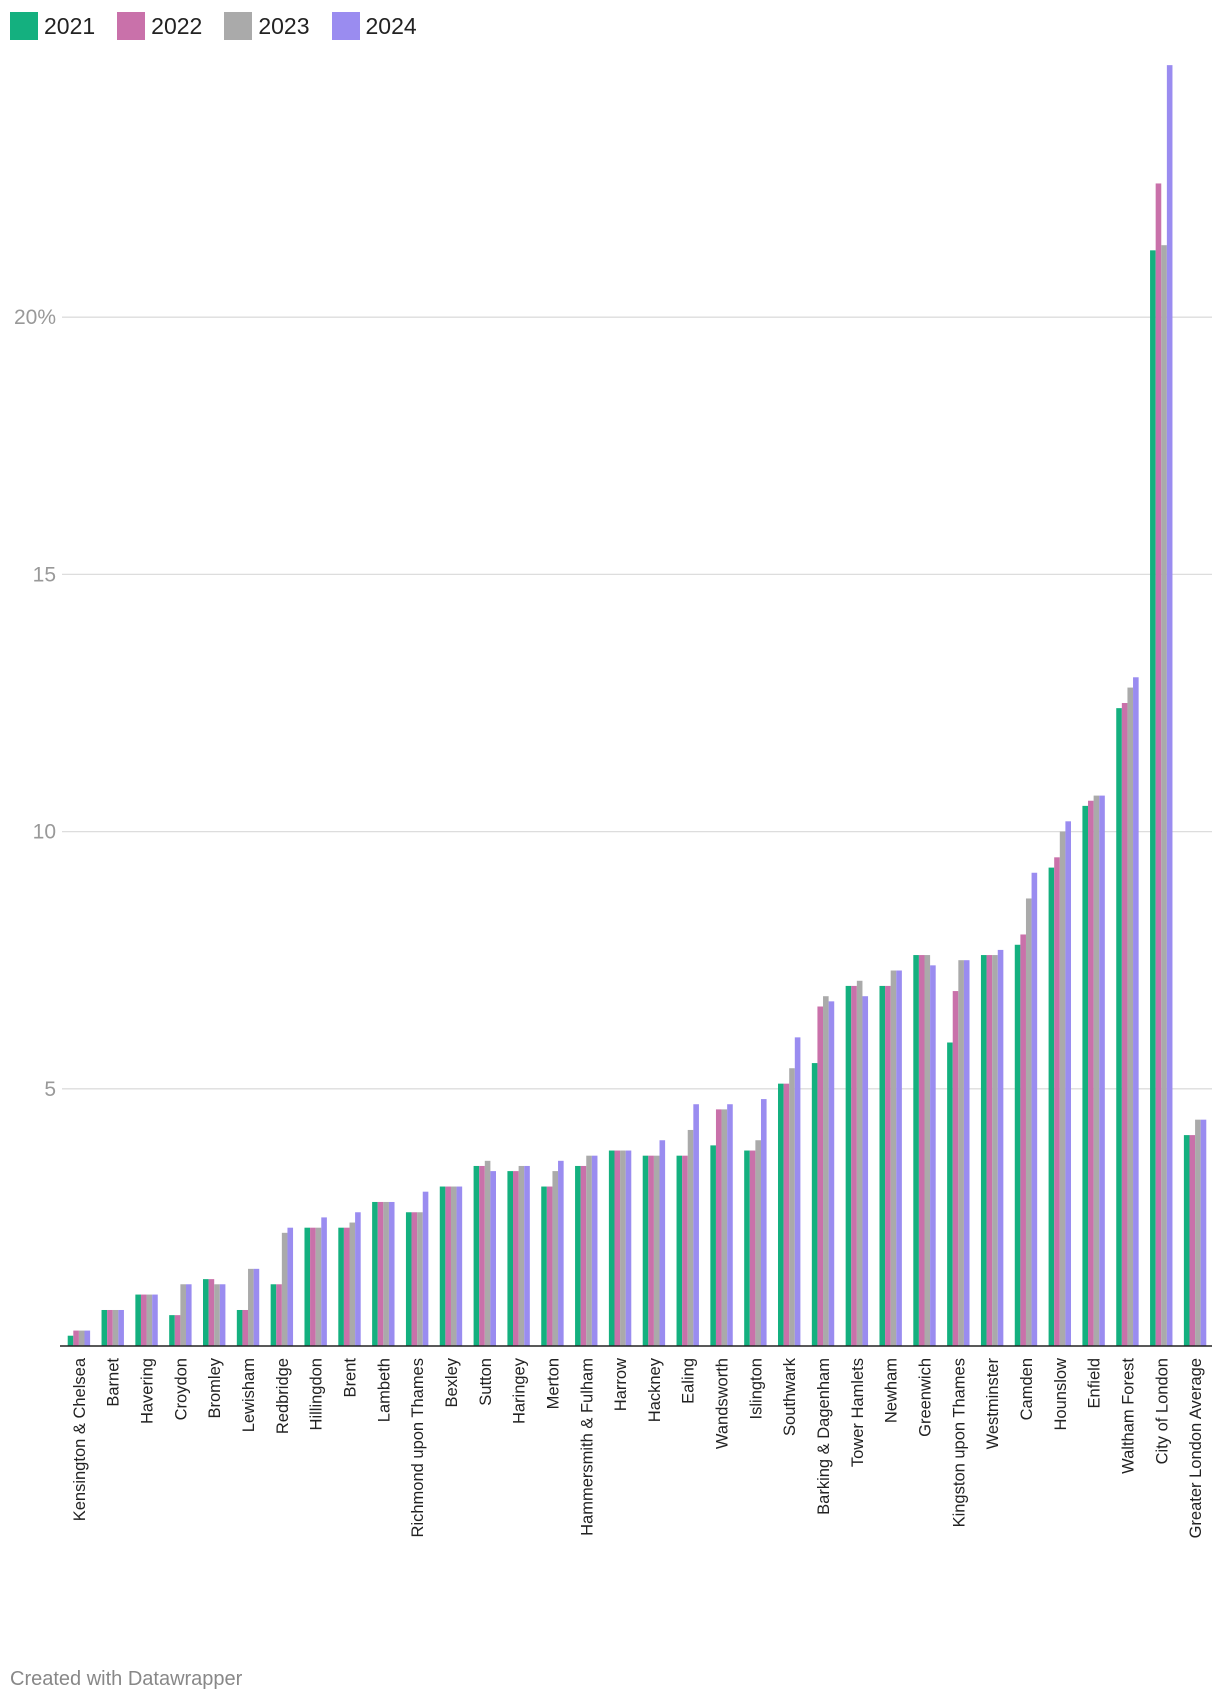 The image size is (1220, 1704). Describe the element at coordinates (926, 1397) in the screenshot. I see `x-tick-label: Greenwich` at that location.